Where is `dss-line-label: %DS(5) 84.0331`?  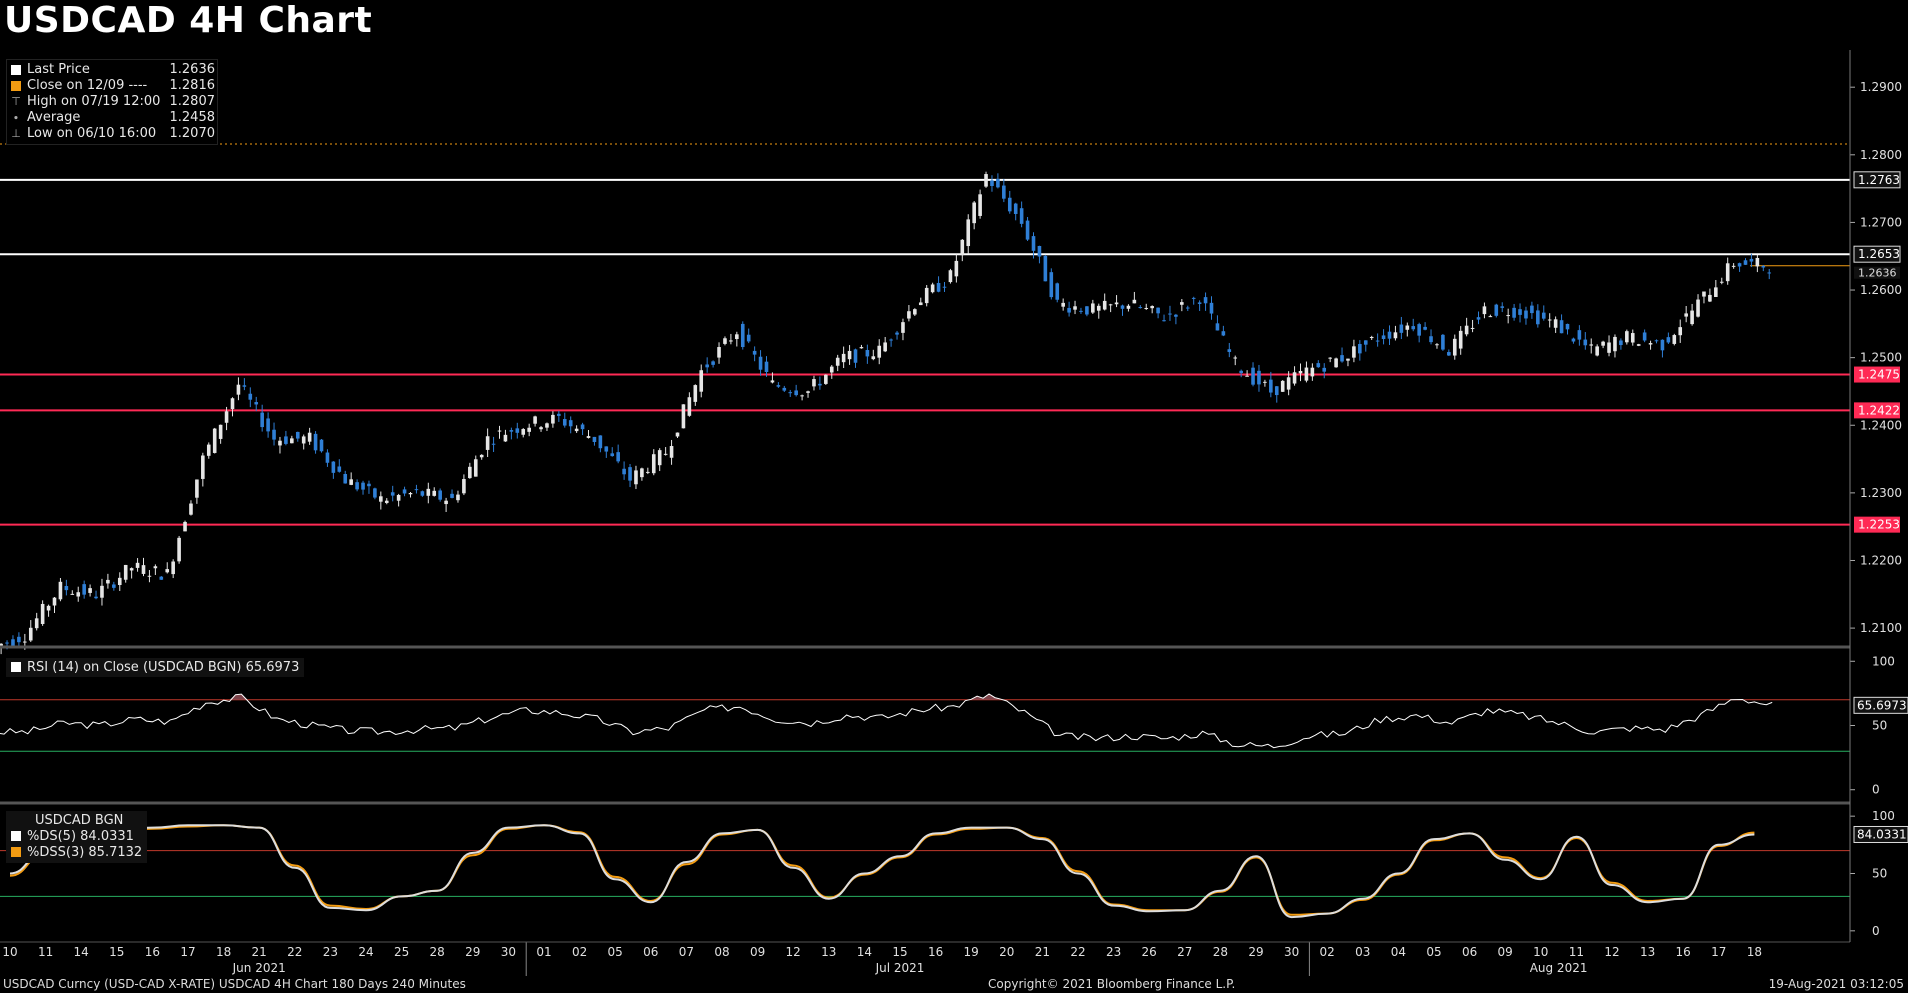 dss-line-label: %DS(5) 84.0331 is located at coordinates (80, 836).